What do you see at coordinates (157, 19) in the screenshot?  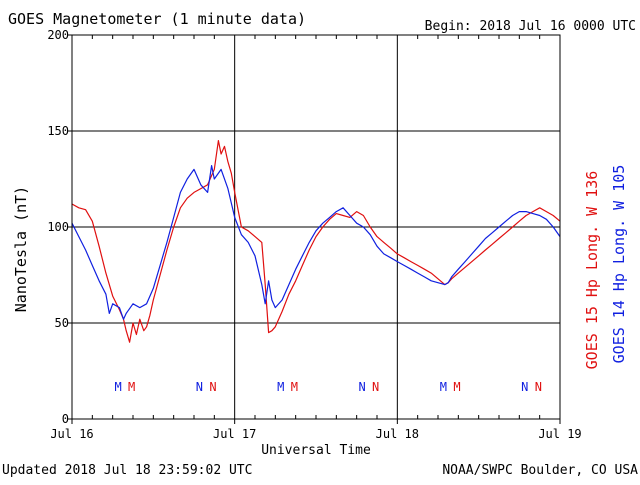 I see `chart-title: GOES Magnetometer (1 minute data)` at bounding box center [157, 19].